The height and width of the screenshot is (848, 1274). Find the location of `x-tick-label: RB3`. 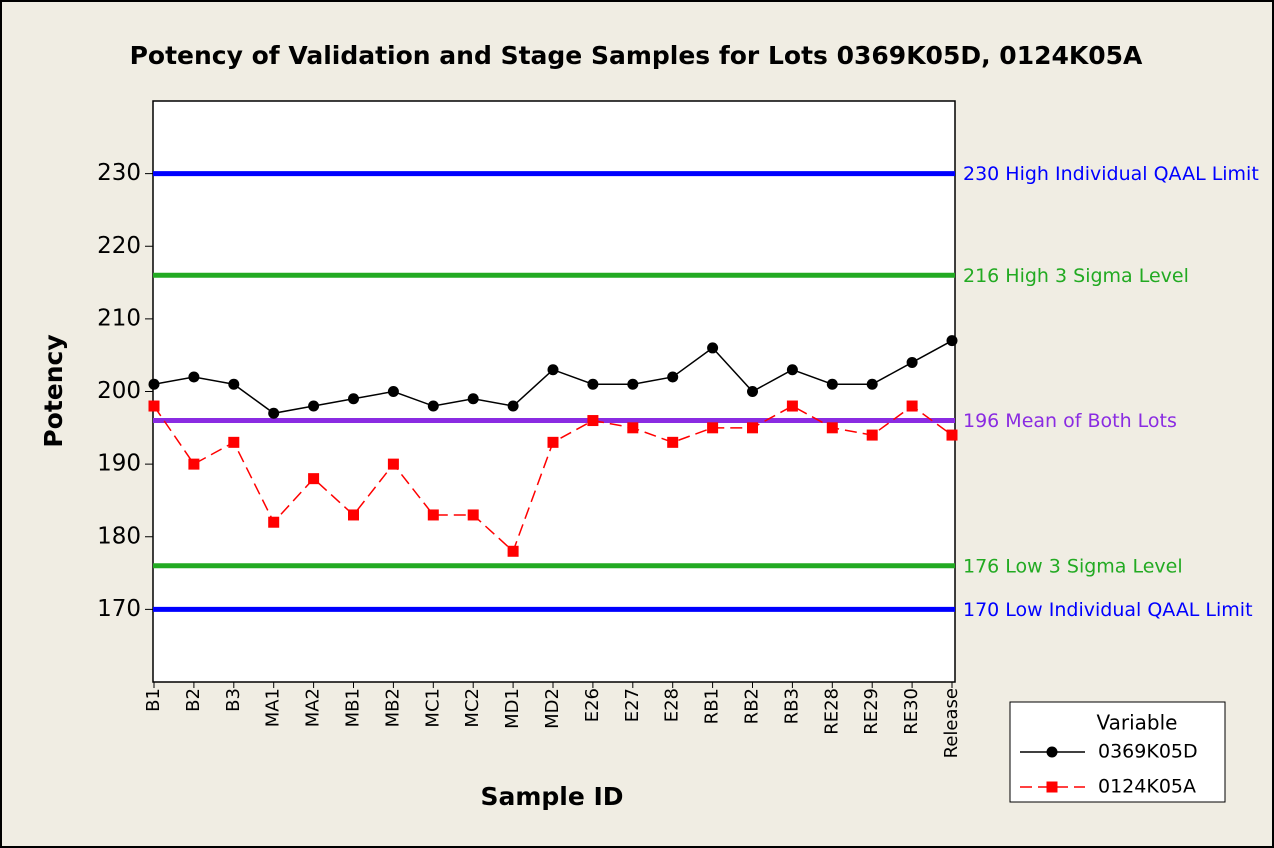

x-tick-label: RB3 is located at coordinates (791, 706).